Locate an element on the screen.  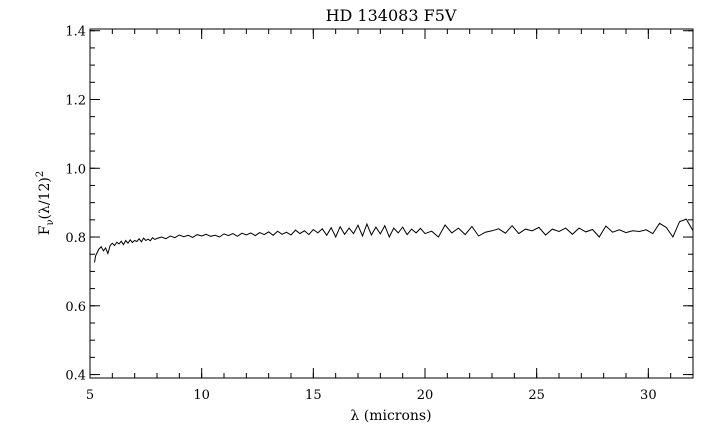
y-tick-label: 0.8 is located at coordinates (75, 238).